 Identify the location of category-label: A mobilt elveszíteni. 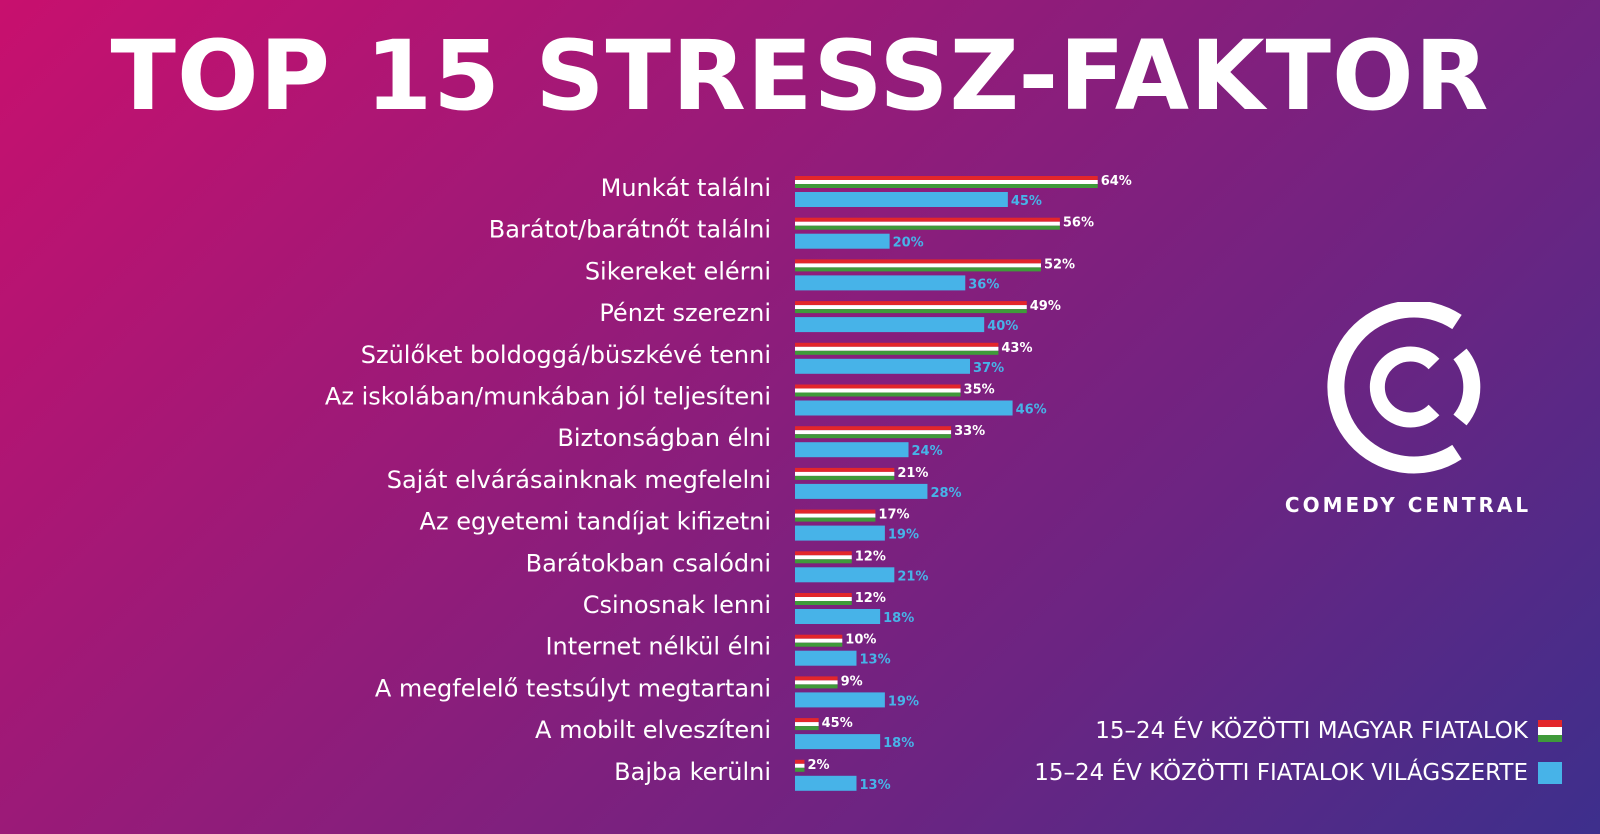
(653, 730).